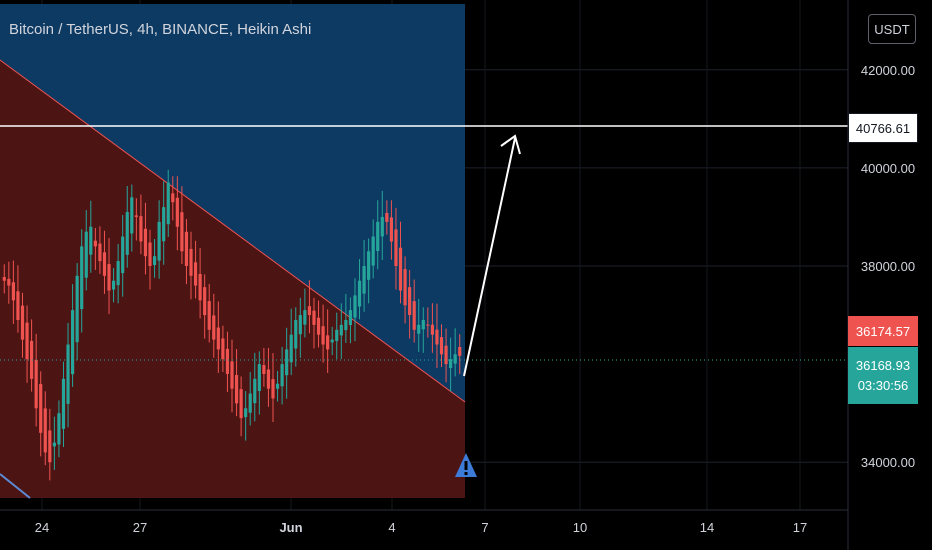 The image size is (932, 550). What do you see at coordinates (492, 255) in the screenshot?
I see `up-arrow-drawing` at bounding box center [492, 255].